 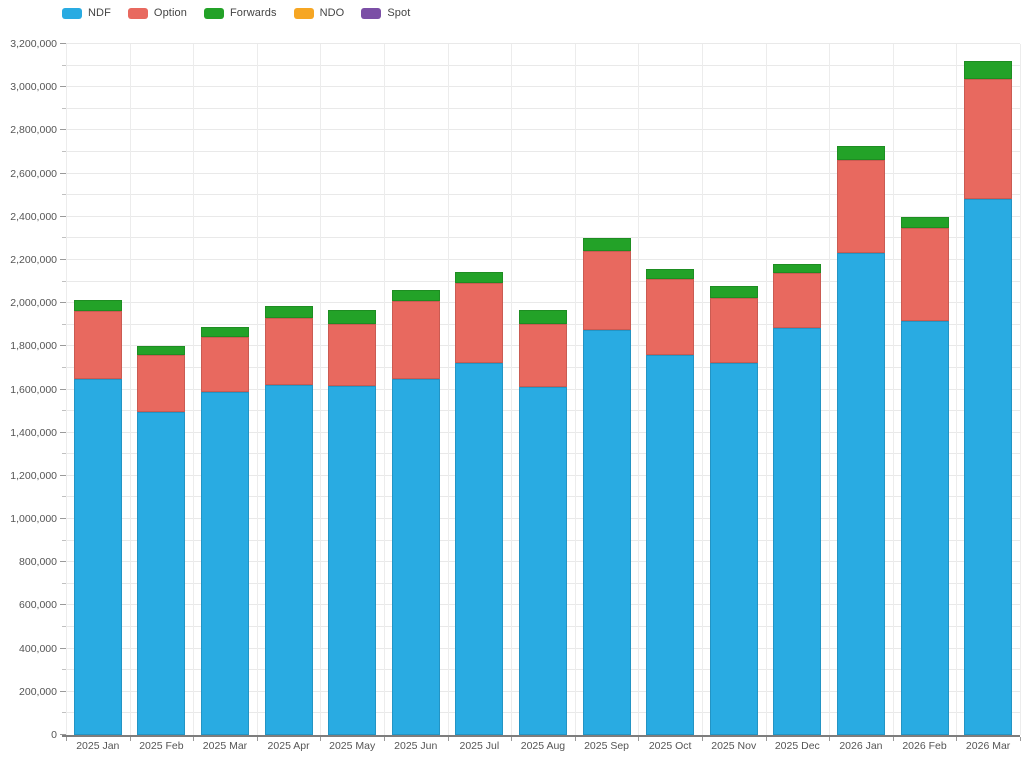 I want to click on legend-item-ndf: NDF, so click(x=86, y=13).